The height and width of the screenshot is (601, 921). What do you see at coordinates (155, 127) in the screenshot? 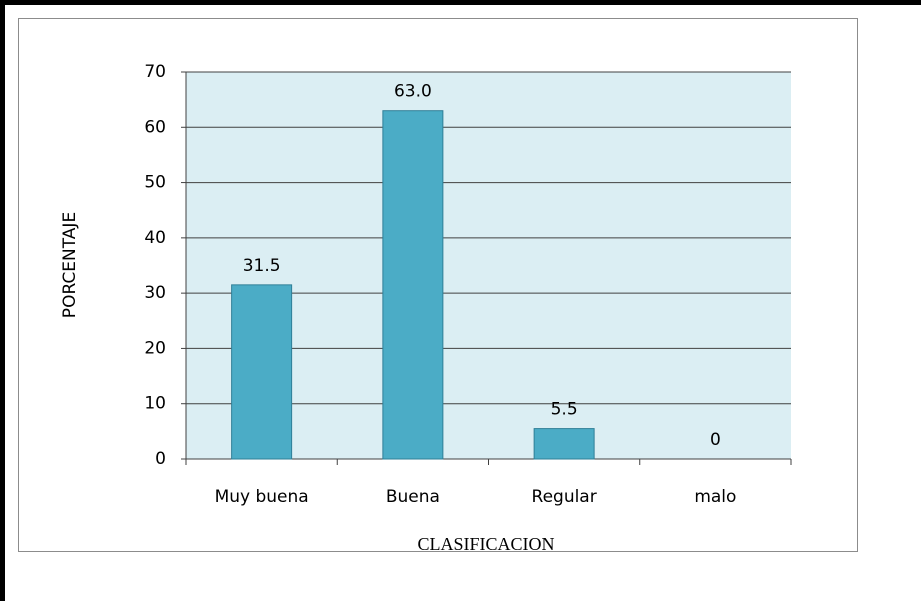
I see `y-tick-label: 60` at bounding box center [155, 127].